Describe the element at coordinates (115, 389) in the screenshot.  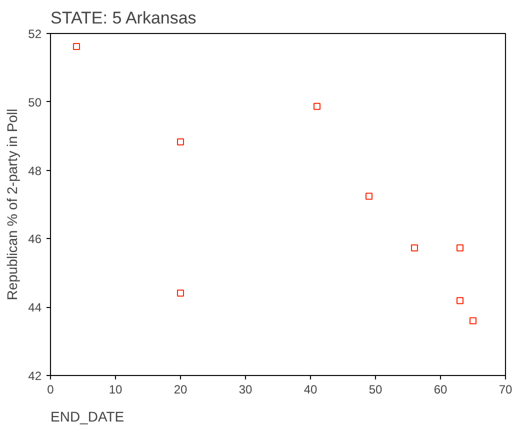
I see `x-tick-label: 10` at that location.